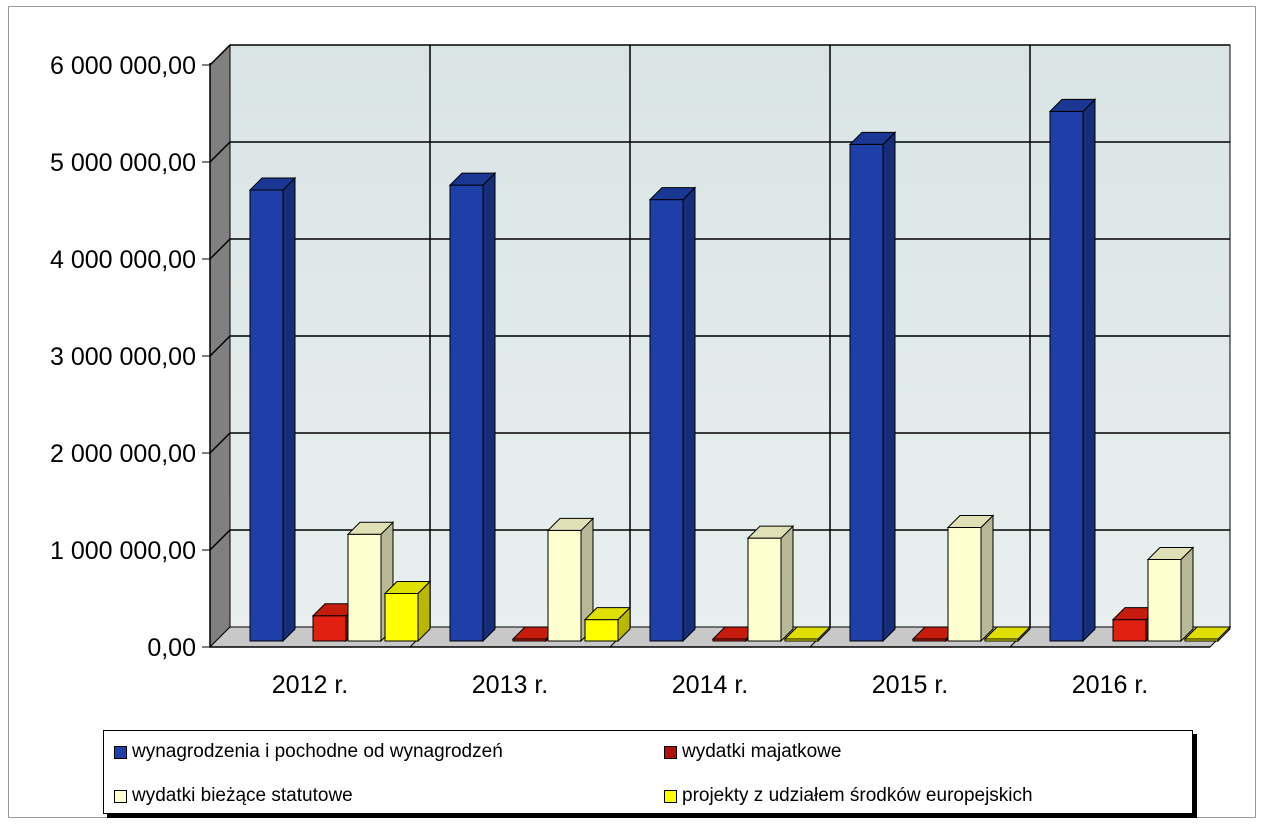 The height and width of the screenshot is (824, 1263). Describe the element at coordinates (123, 66) in the screenshot. I see `y-tick-label: 6 000 000,00` at that location.